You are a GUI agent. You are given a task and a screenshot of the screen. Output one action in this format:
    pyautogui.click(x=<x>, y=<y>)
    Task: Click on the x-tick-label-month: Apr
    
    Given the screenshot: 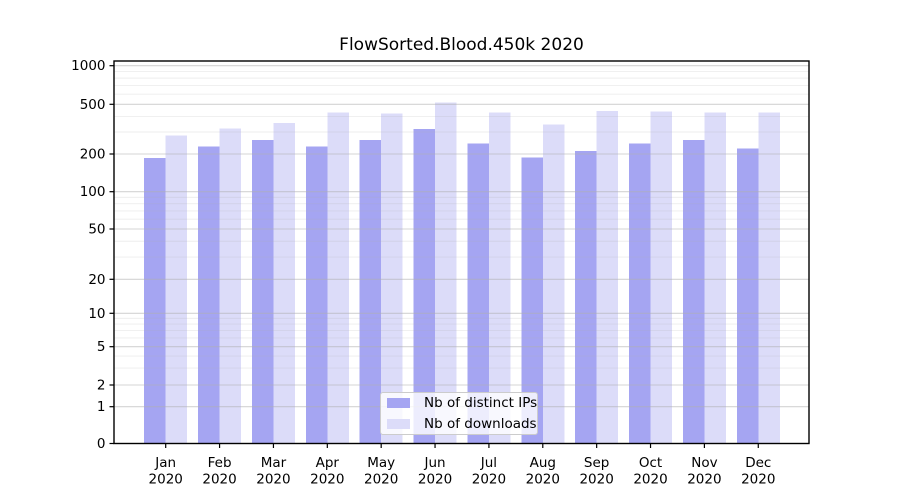 What is the action you would take?
    pyautogui.click(x=328, y=463)
    